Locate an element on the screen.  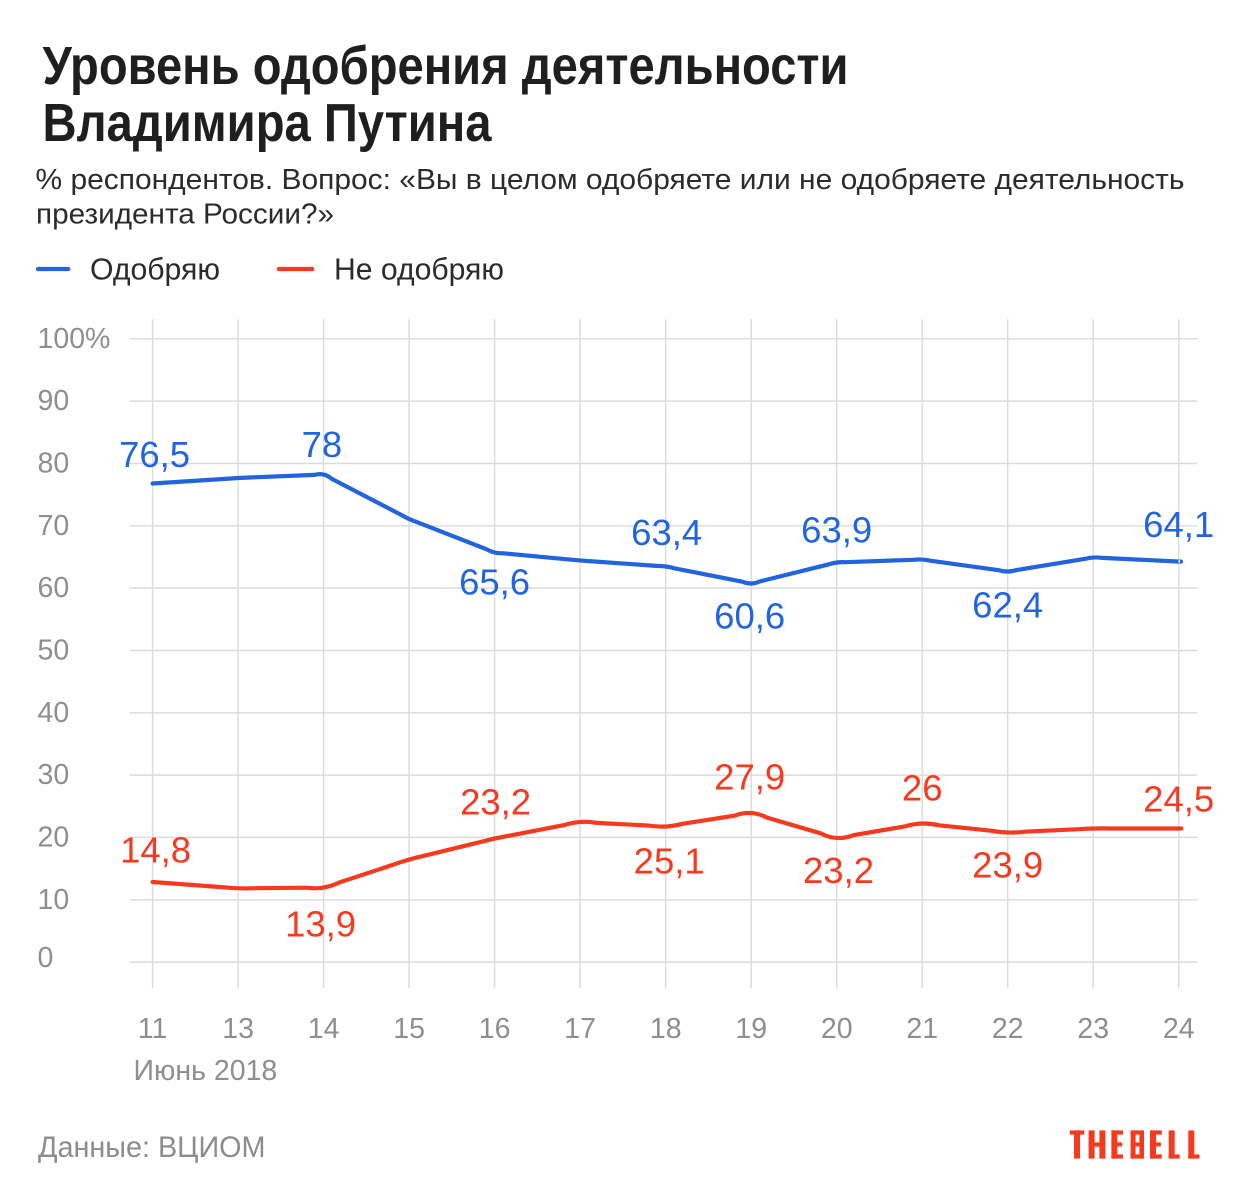
svg-text: 17 is located at coordinates (580, 1029).